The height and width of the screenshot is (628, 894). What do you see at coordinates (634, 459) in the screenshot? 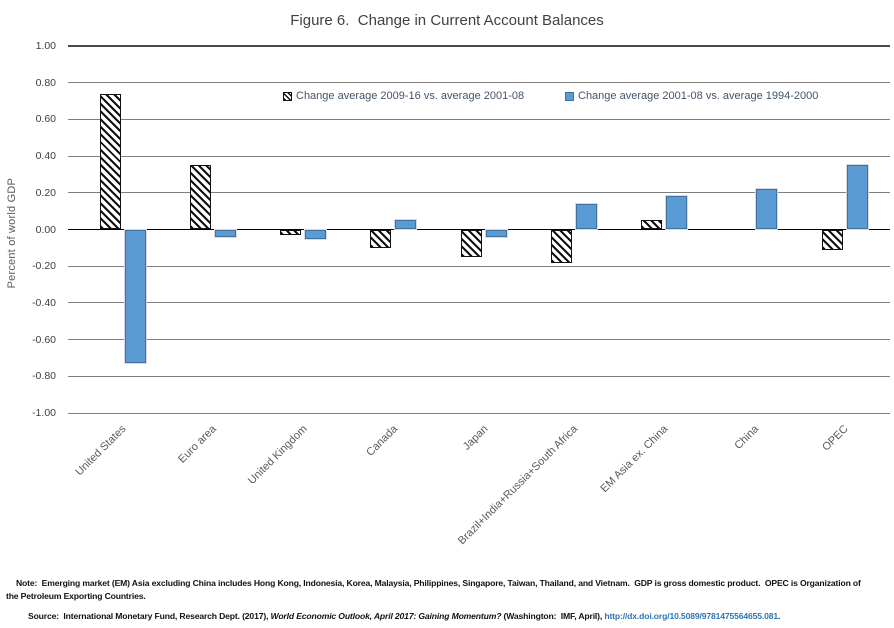
I see `x-category-label-em-asia-ex-china: EM Asia ex. China` at bounding box center [634, 459].